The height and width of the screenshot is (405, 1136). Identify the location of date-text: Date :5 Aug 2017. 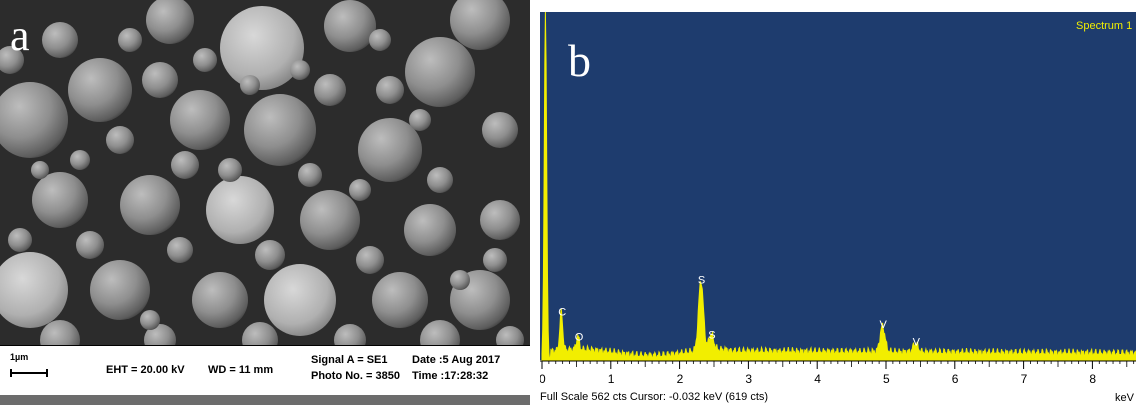
(456, 360).